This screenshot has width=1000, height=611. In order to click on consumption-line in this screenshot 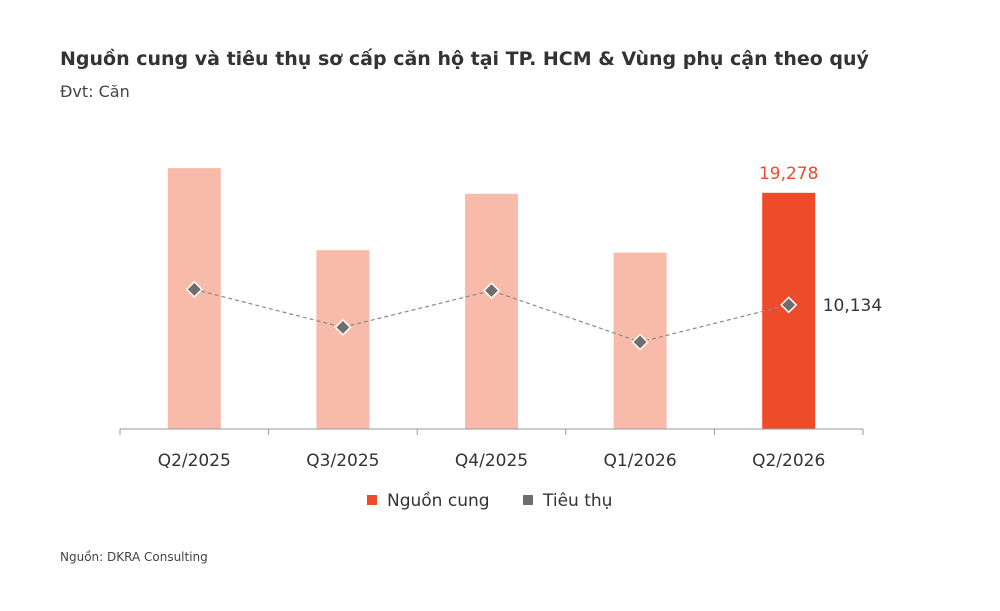, I will do `click(491, 315)`.